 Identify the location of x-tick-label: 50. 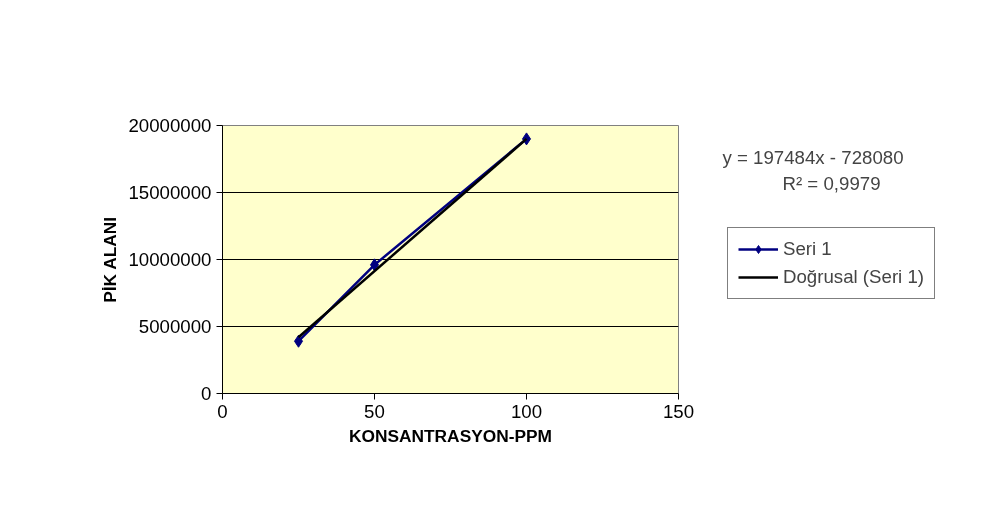
(374, 411).